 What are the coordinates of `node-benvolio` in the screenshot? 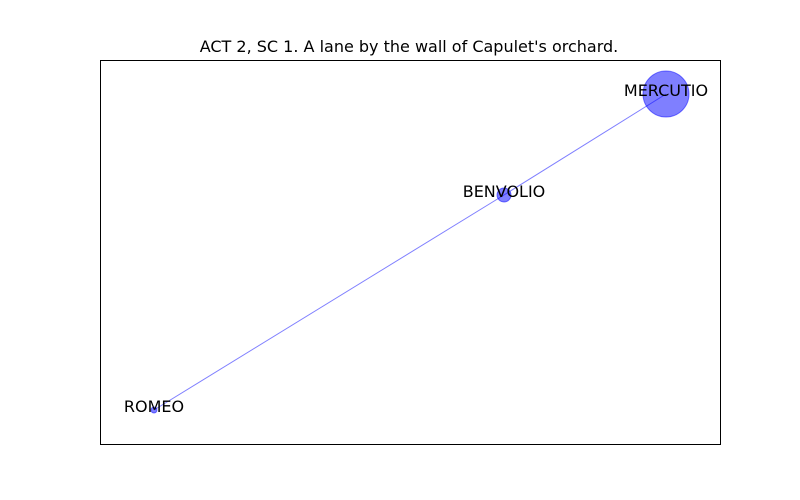 It's located at (504, 195).